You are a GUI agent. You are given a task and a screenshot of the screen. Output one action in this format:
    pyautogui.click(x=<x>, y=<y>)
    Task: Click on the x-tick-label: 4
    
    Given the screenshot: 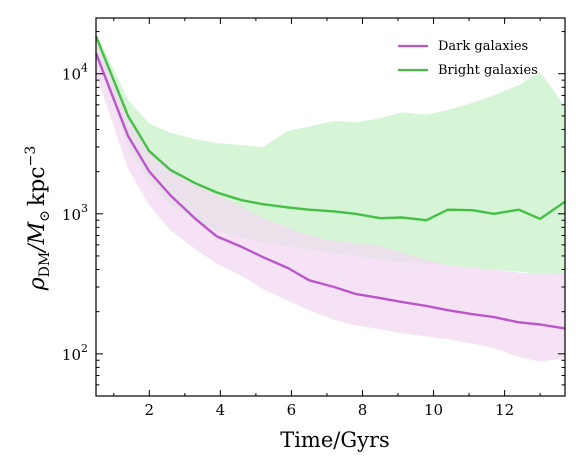 What is the action you would take?
    pyautogui.click(x=221, y=410)
    